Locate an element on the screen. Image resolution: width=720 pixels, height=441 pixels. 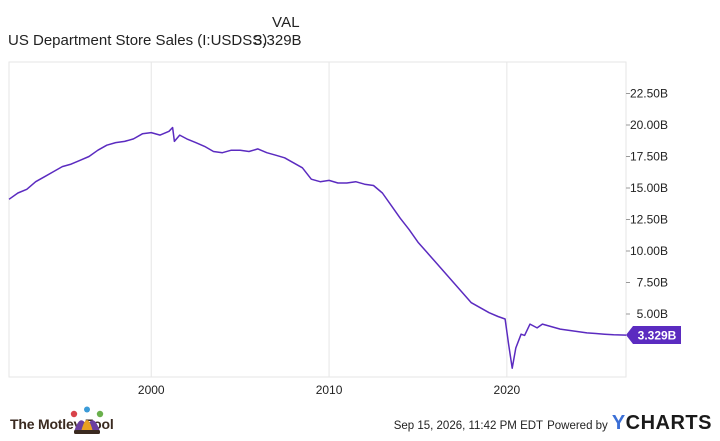
last-value-label: 3.329B is located at coordinates (657, 336).